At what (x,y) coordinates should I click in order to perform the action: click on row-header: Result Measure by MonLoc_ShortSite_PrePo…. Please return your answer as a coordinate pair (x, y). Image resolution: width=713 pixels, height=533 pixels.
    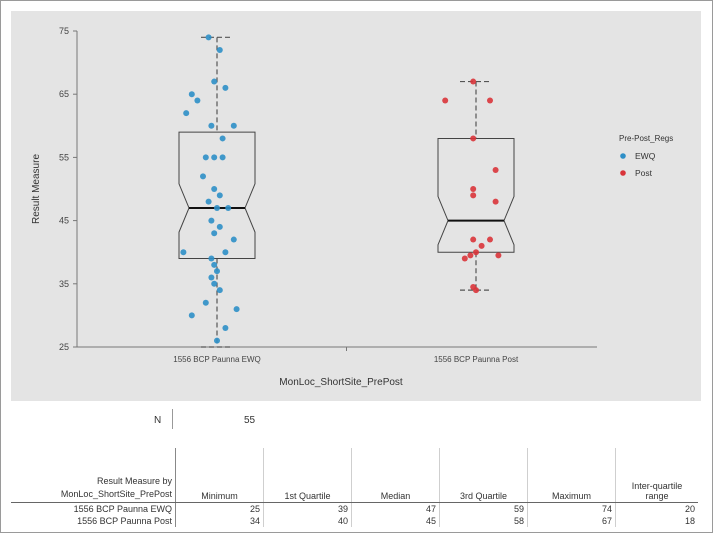
    Looking at the image, I should click on (93, 475).